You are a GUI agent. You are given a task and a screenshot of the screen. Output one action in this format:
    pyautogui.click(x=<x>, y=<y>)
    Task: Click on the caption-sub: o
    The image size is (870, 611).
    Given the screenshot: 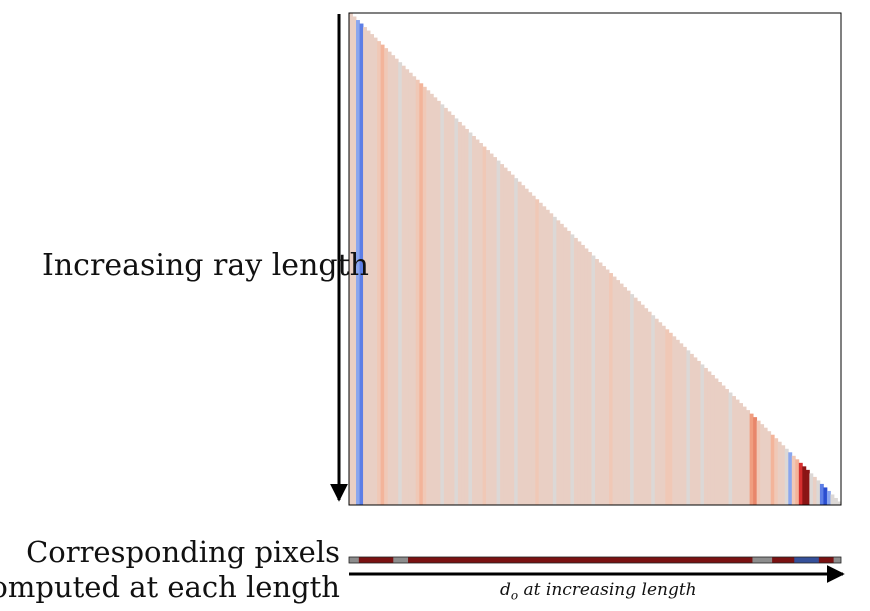 What is the action you would take?
    pyautogui.click(x=514, y=595)
    